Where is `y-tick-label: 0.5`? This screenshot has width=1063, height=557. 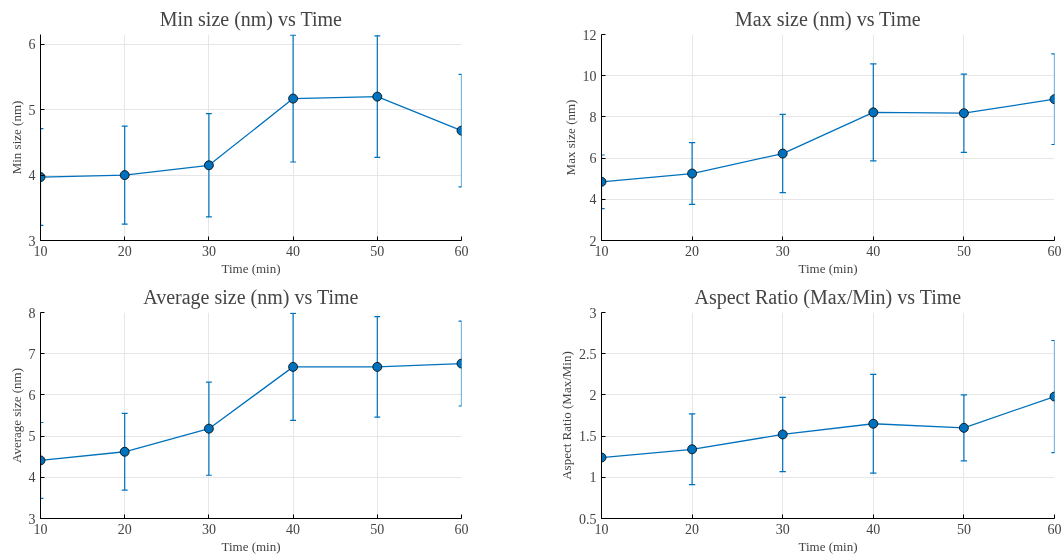
y-tick-label: 0.5 is located at coordinates (588, 519).